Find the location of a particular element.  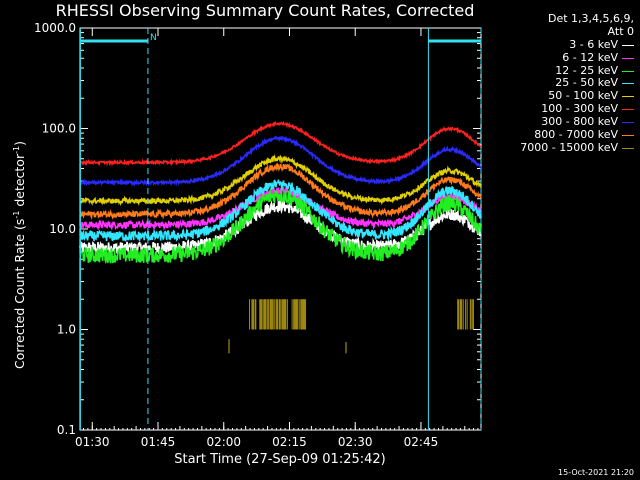

y-tick-label: 1000.0 is located at coordinates (55, 28).